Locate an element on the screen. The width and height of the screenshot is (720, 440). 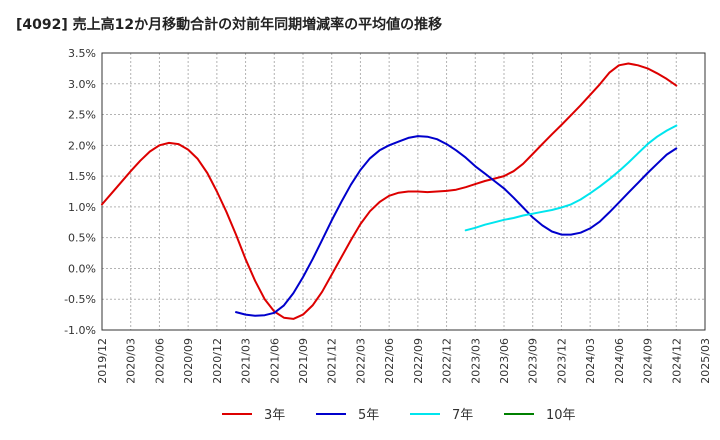
chart-title: [4092] 売上高12か月移動合計の対前年同期増減率の平均値の推移 is located at coordinates (229, 25).